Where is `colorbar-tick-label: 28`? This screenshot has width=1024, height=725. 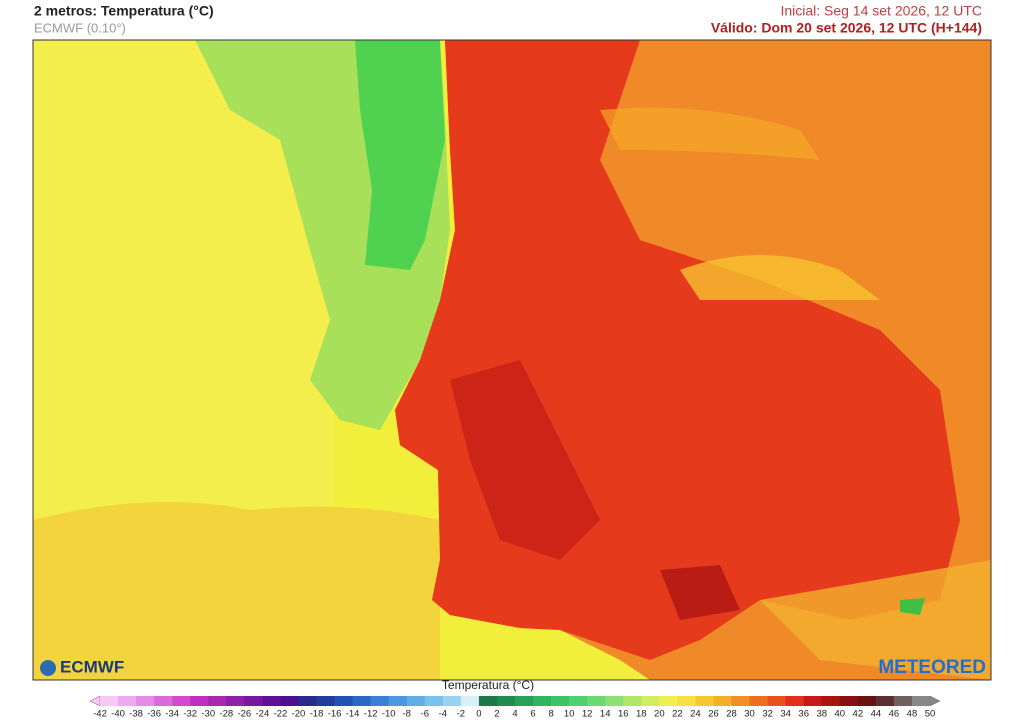
colorbar-tick-label: 28 is located at coordinates (731, 714).